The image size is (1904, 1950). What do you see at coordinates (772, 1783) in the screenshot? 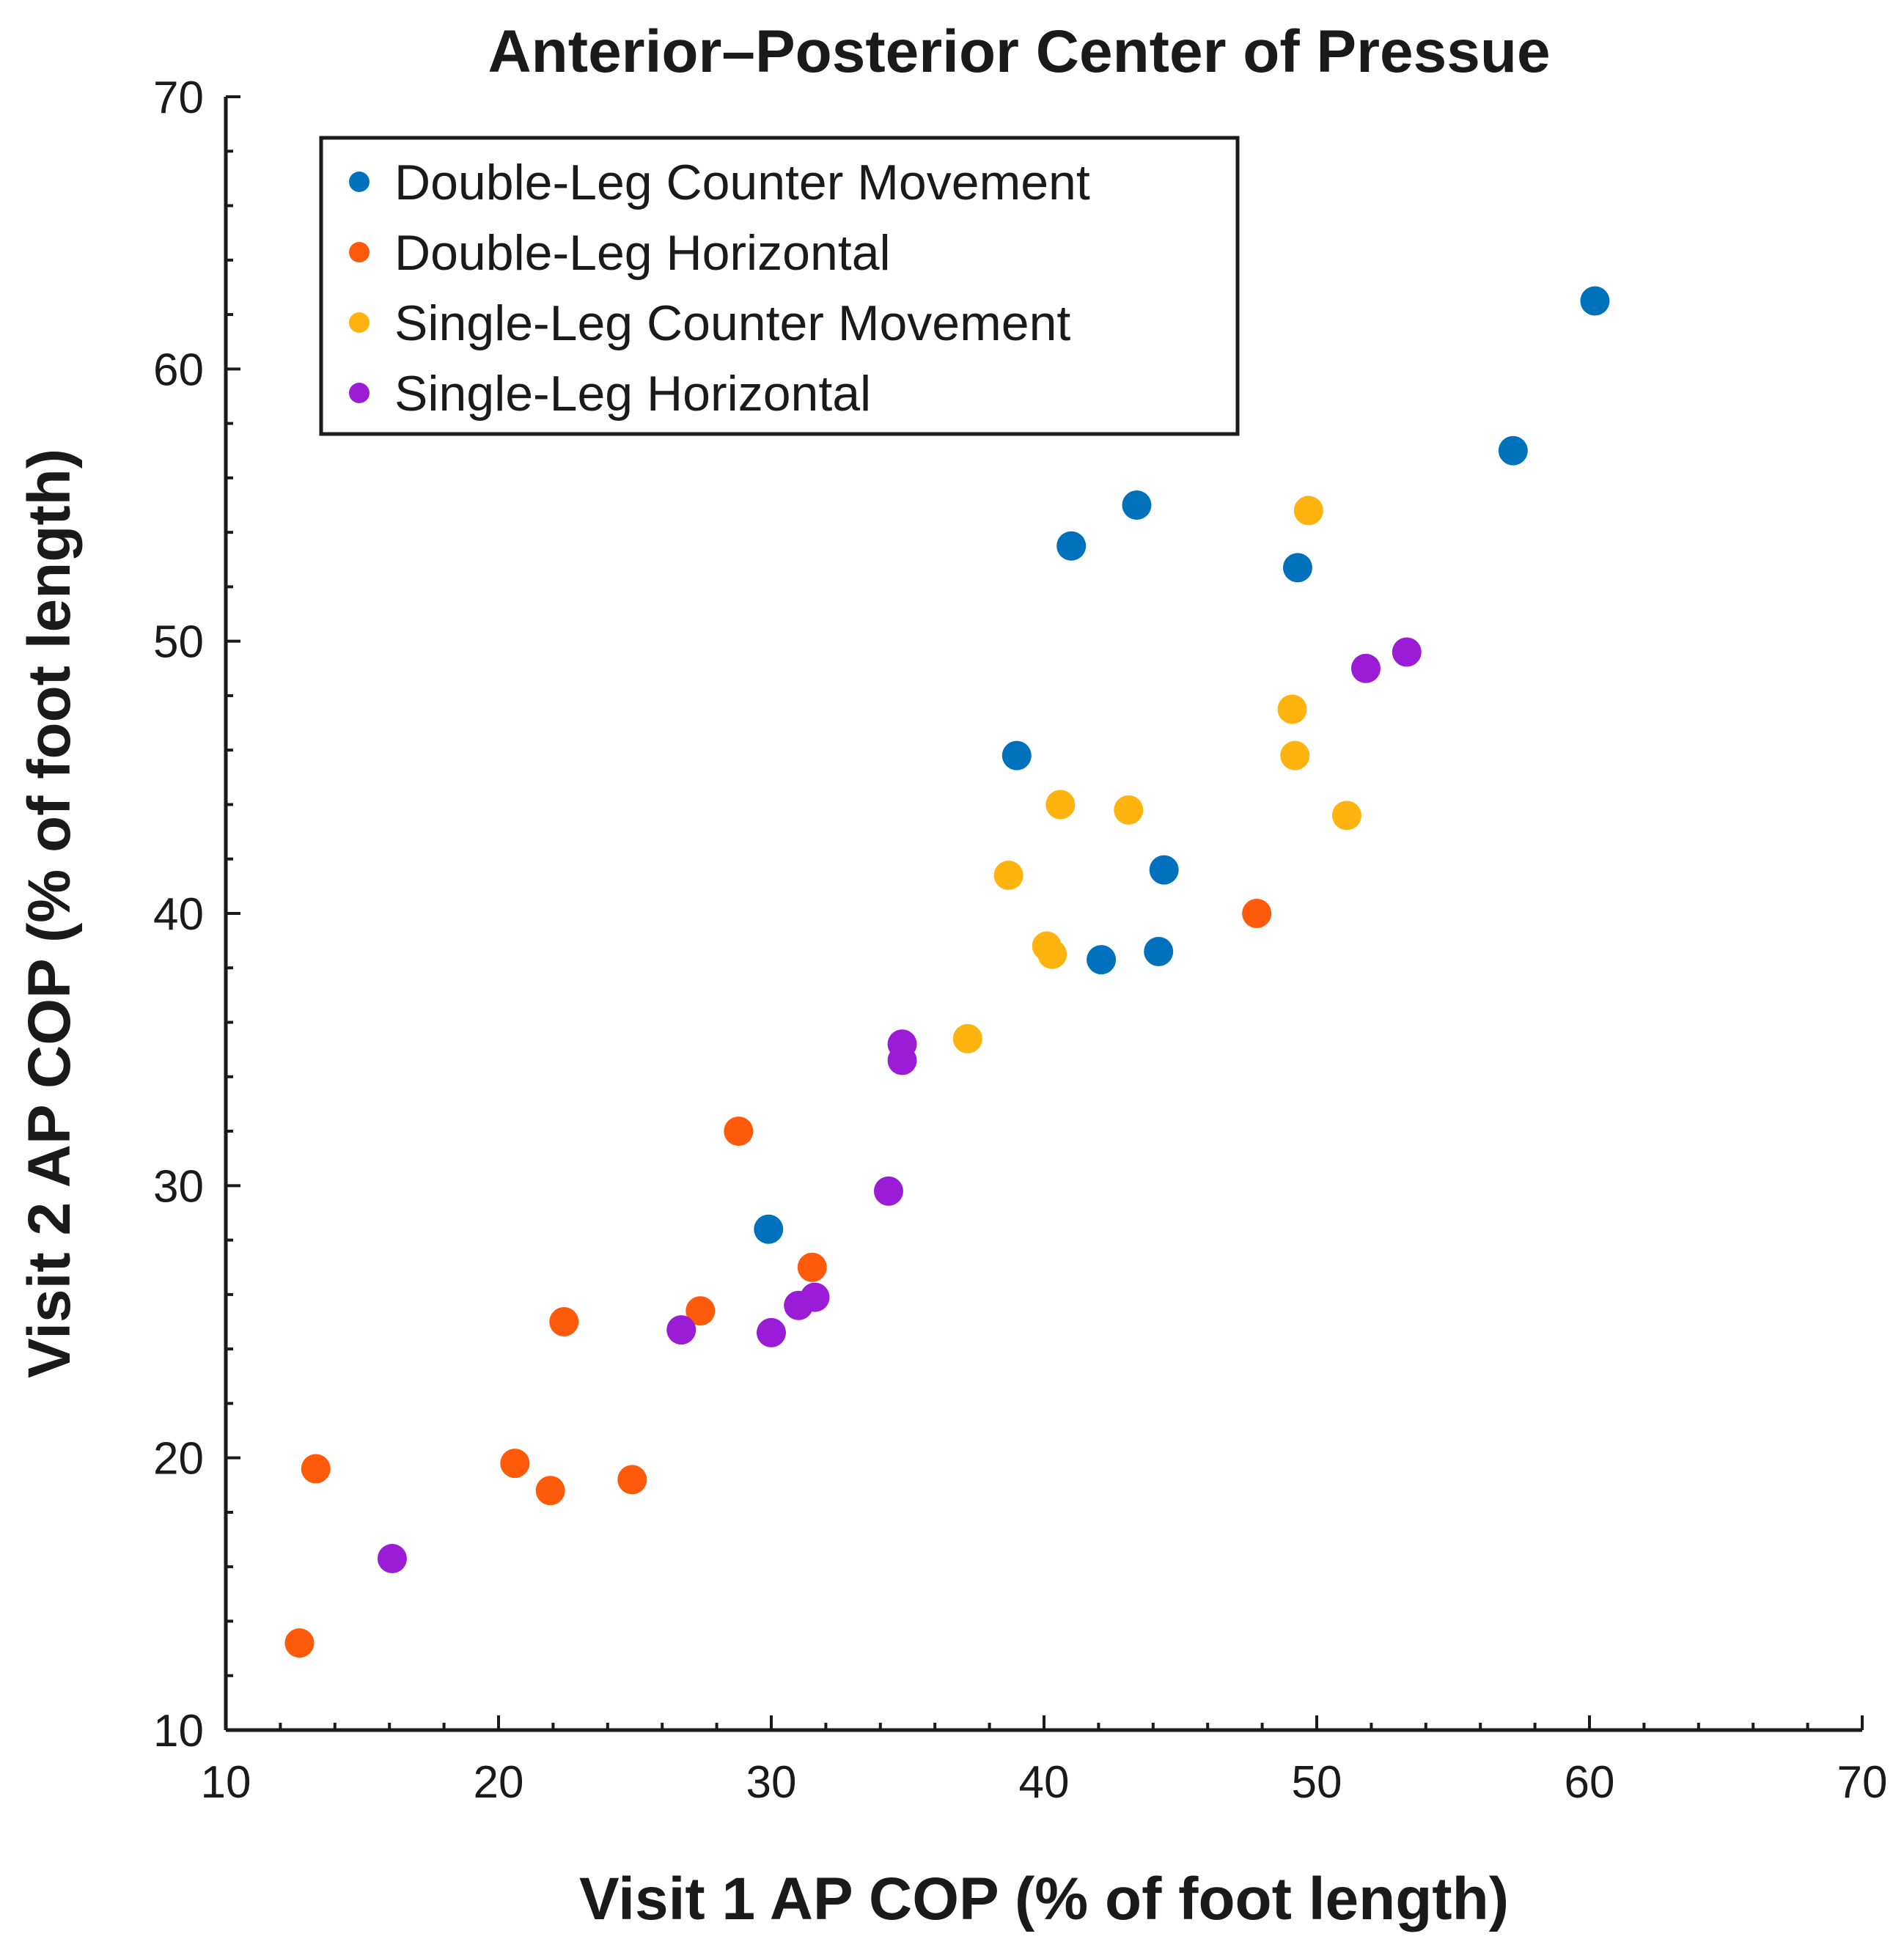
I see `x-tick-label: 30` at bounding box center [772, 1783].